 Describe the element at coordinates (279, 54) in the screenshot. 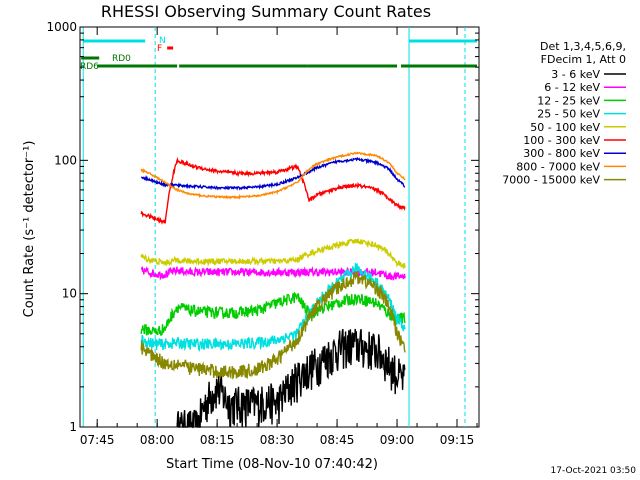

I see `state-bars: NF RD0 RD6` at that location.